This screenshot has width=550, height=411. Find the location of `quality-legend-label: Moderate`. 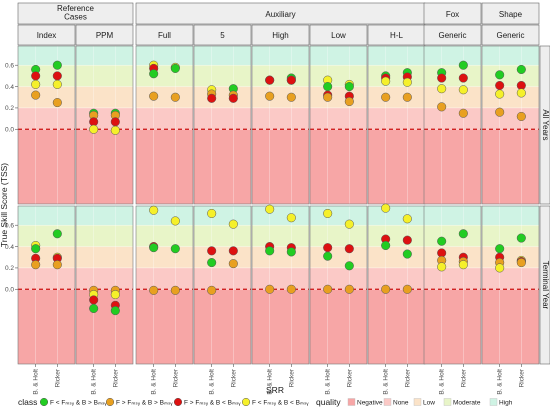

quality-legend-label: Moderate is located at coordinates (467, 402).